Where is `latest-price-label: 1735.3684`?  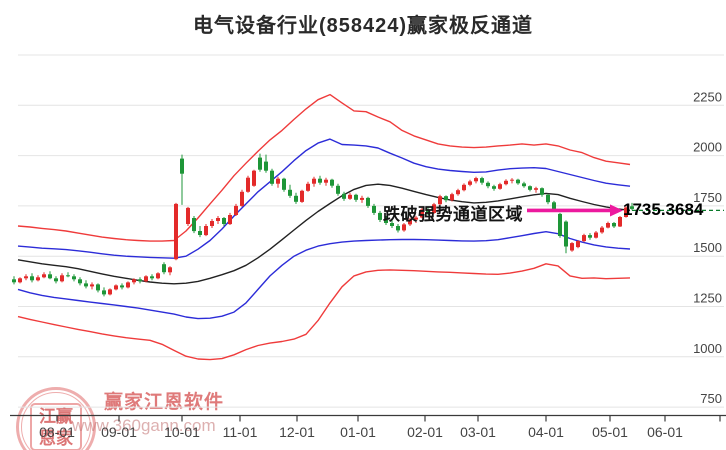 latest-price-label: 1735.3684 is located at coordinates (663, 209).